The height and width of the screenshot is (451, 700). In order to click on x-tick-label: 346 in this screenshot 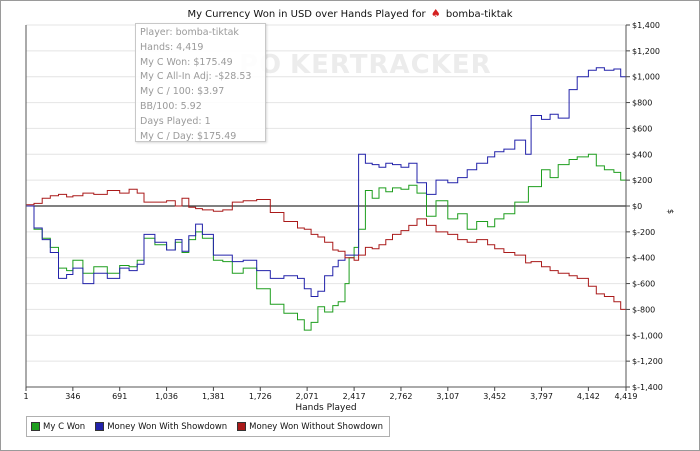, I will do `click(72, 396)`.